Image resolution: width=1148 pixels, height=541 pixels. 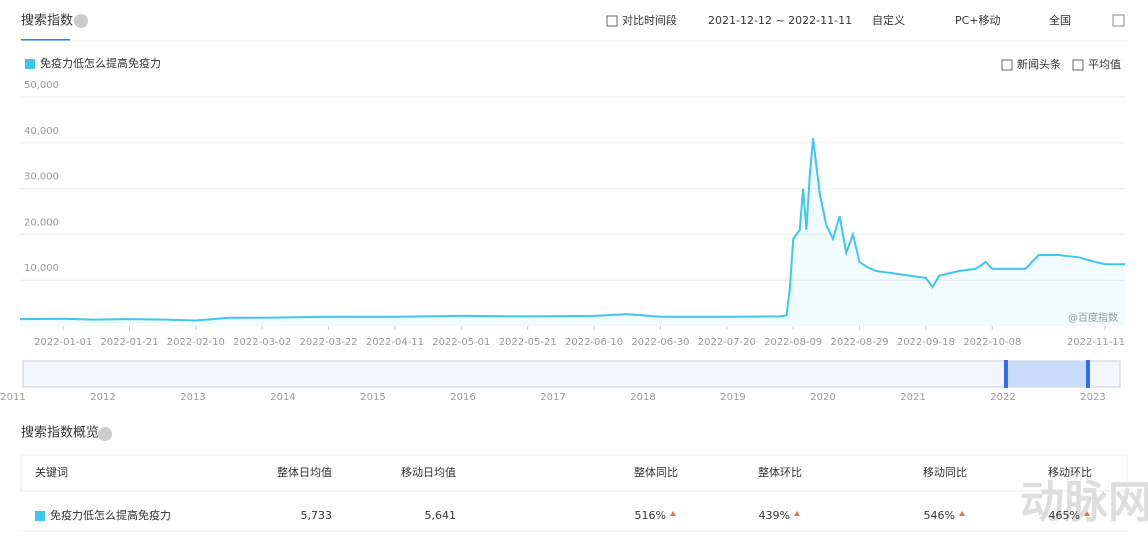 What do you see at coordinates (372, 397) in the screenshot?
I see `year-label: 2015` at bounding box center [372, 397].